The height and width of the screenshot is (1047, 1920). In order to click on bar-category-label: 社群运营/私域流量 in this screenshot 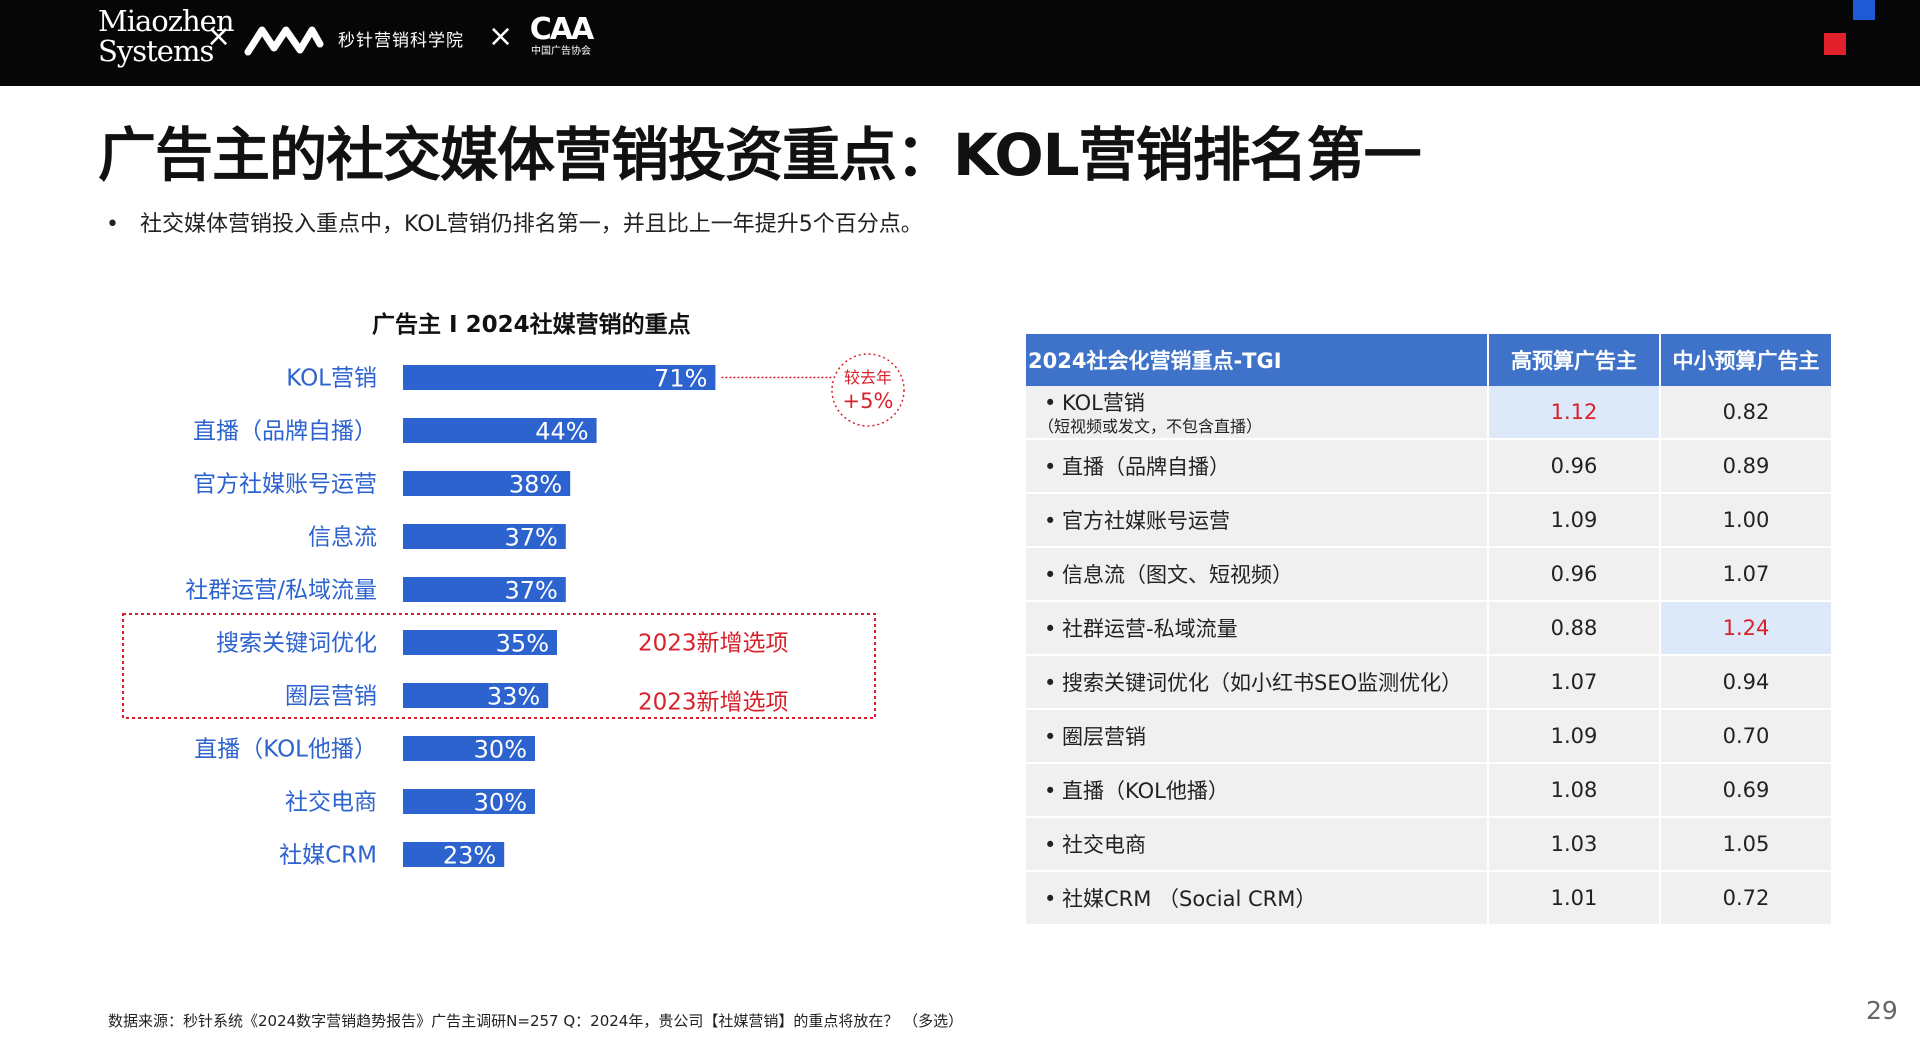, I will do `click(281, 591)`.